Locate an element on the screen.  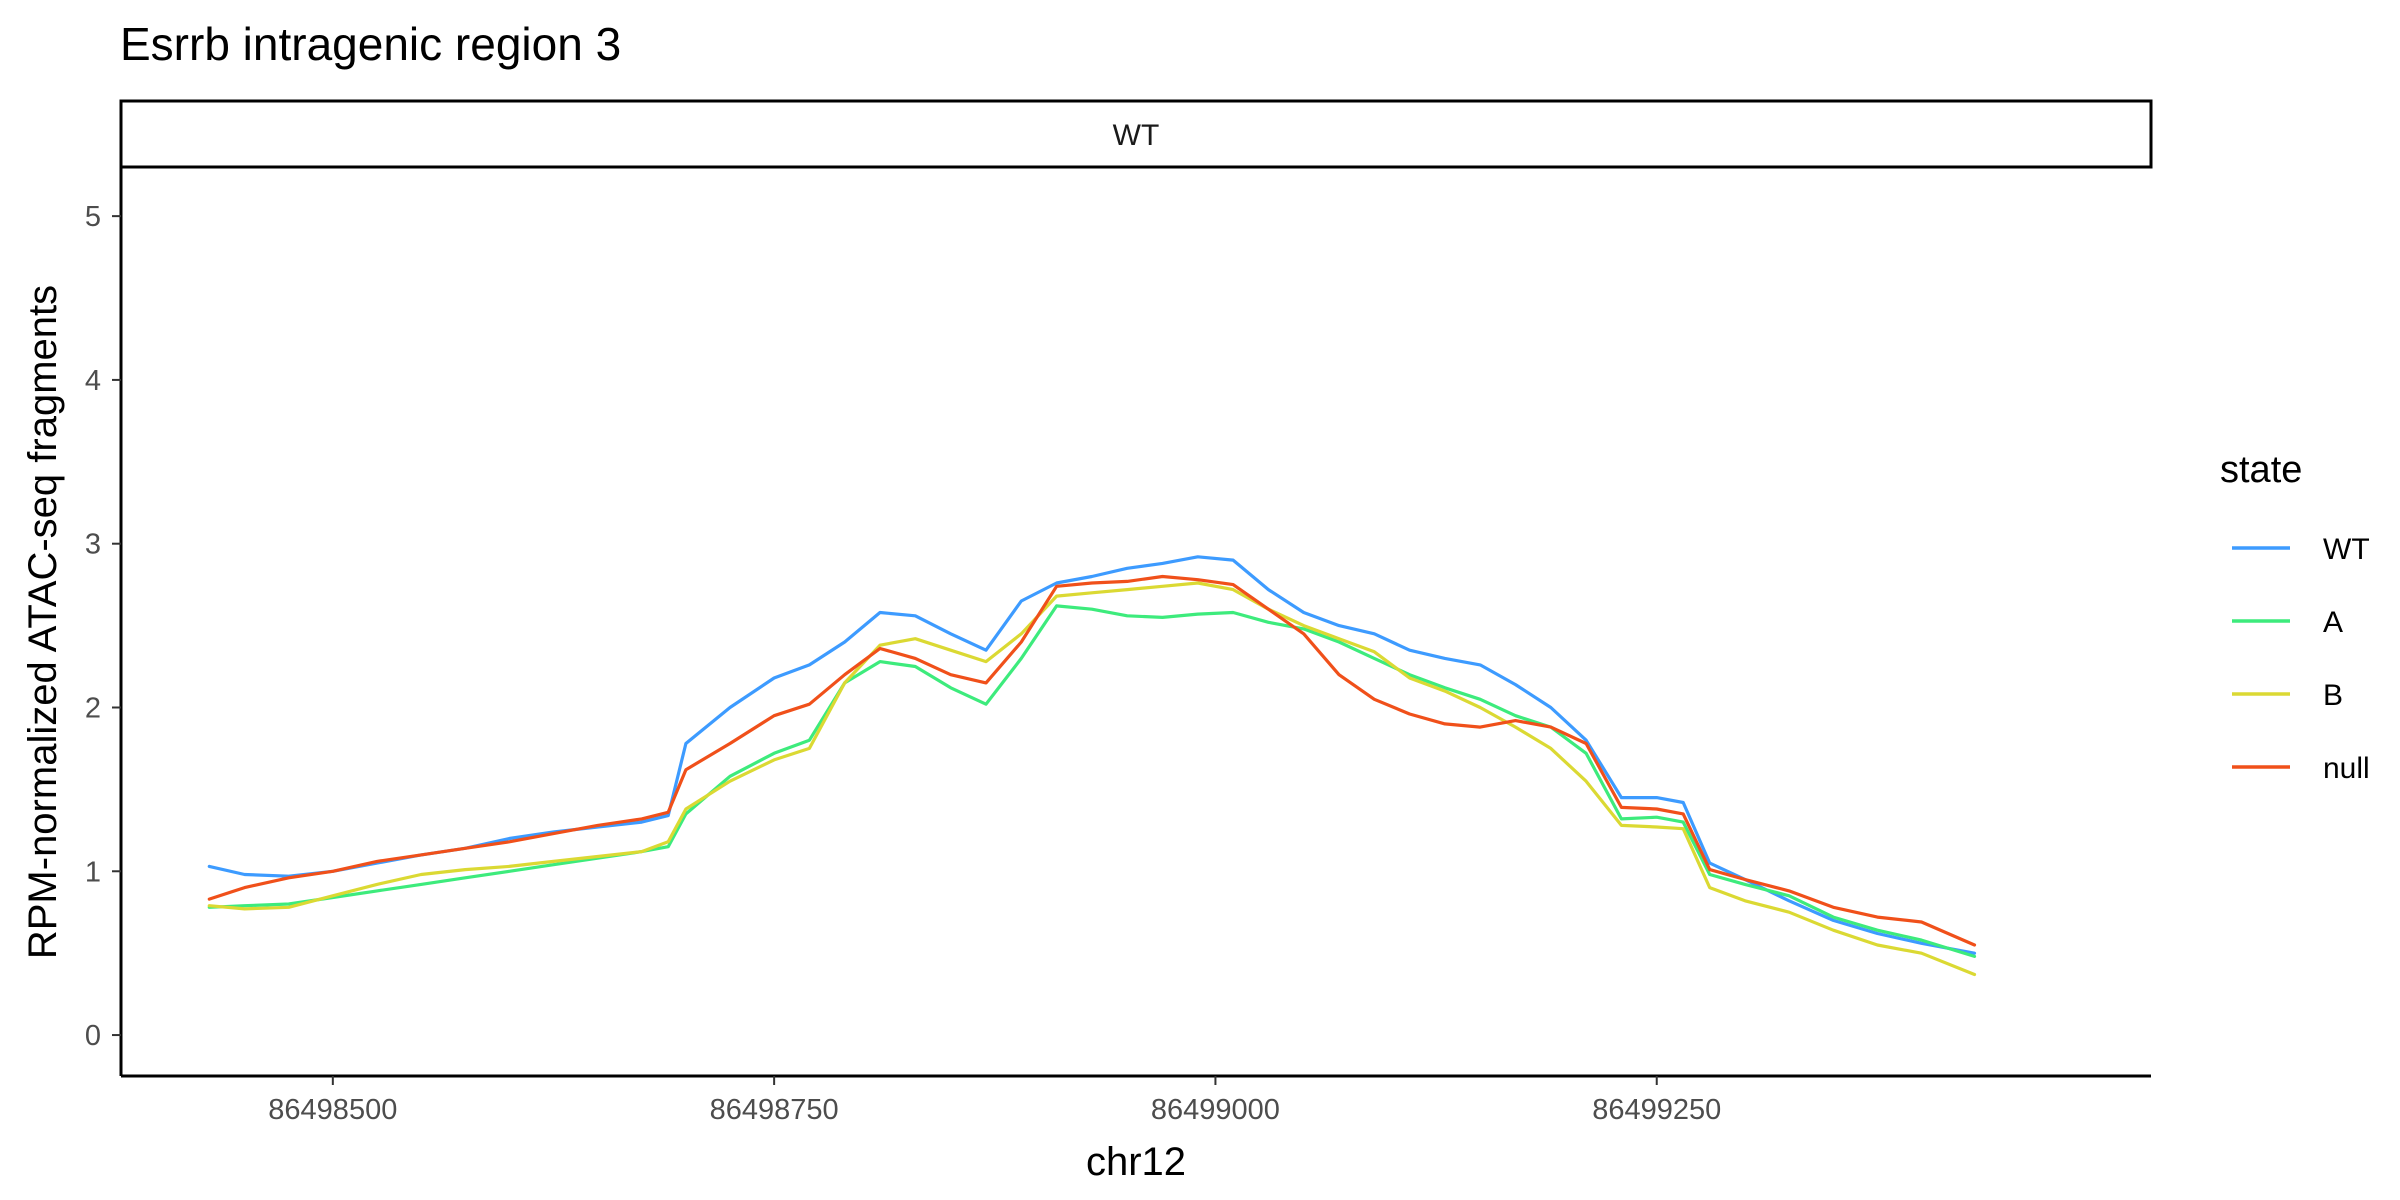
legend-label-null: null is located at coordinates (2346, 768).